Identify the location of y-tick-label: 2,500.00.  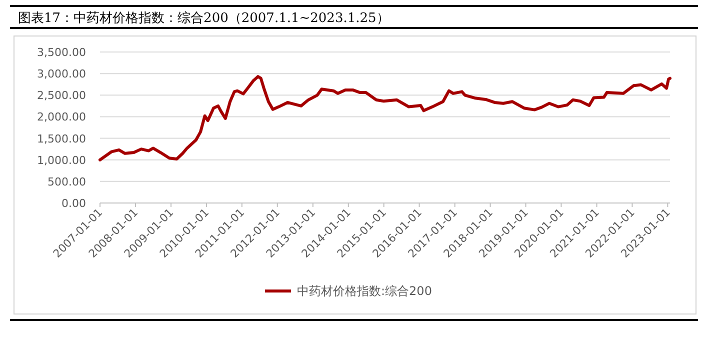
(61, 95).